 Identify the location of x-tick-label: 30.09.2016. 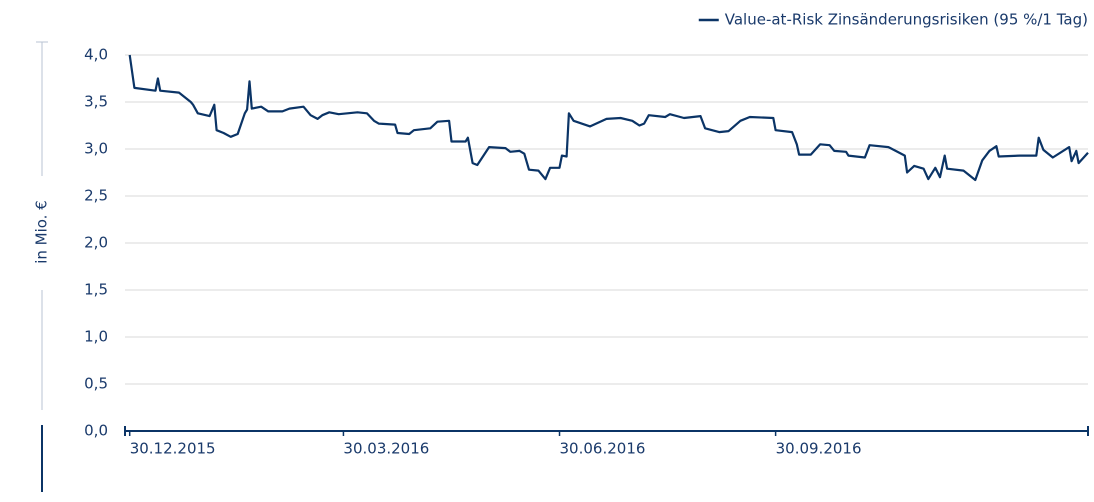
(819, 449).